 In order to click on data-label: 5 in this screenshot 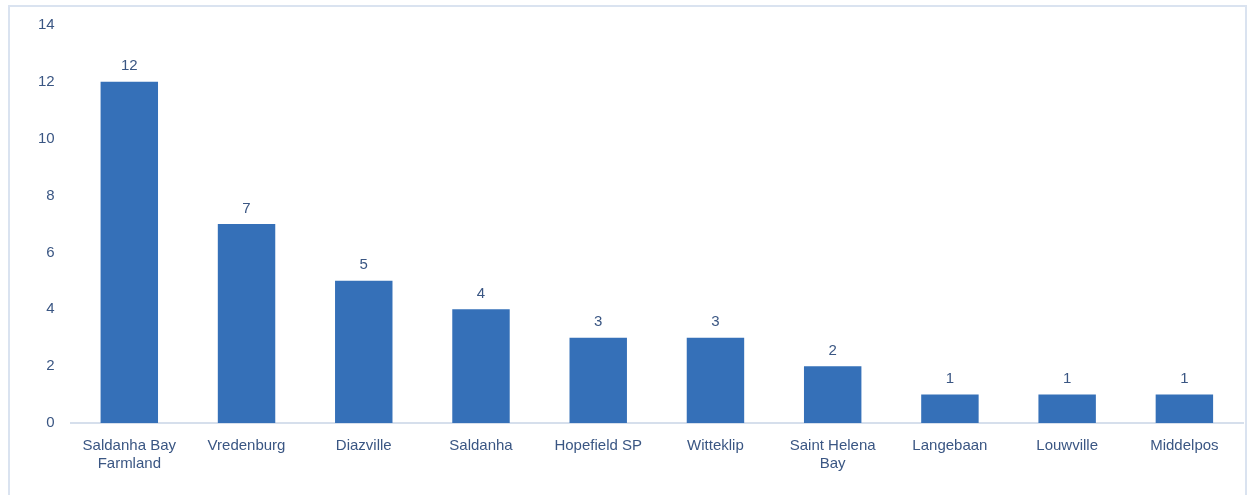, I will do `click(363, 264)`.